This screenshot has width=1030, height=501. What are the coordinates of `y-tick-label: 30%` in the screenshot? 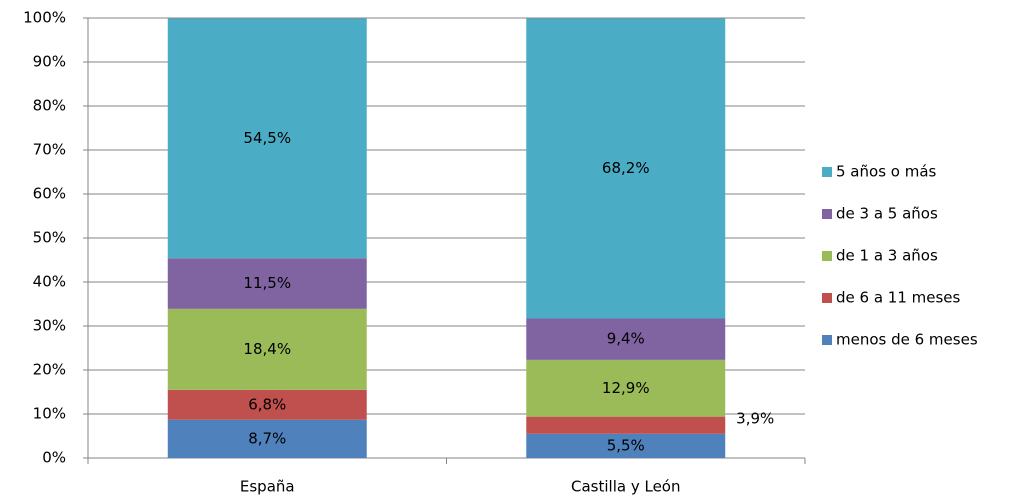 It's located at (49, 326).